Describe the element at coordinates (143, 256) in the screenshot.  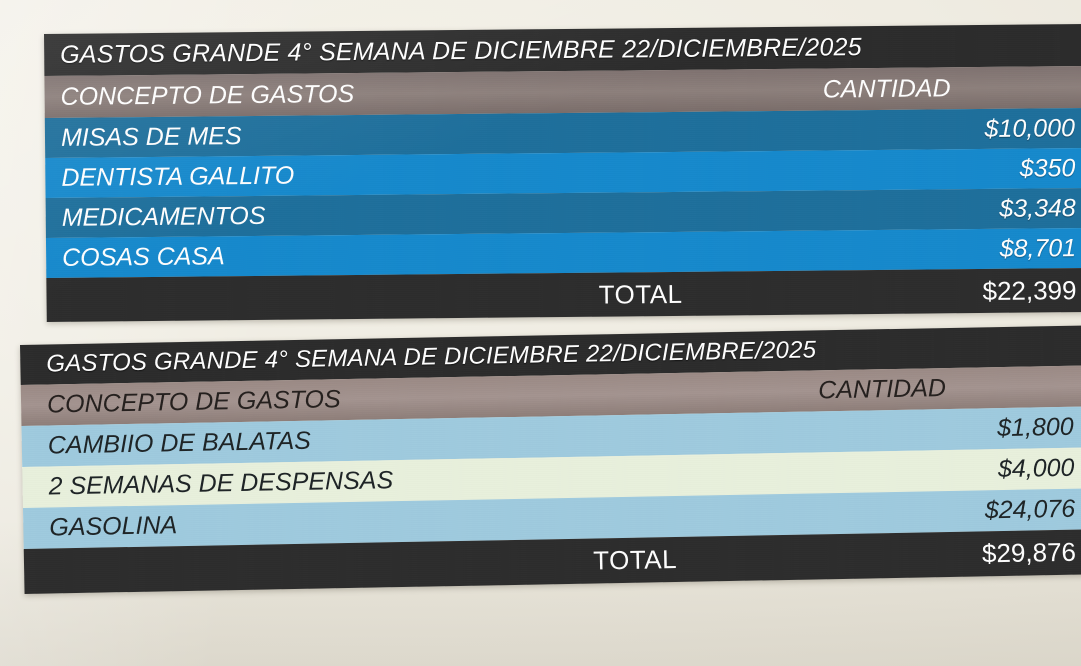
I see `row-concept: COSAS CASA` at that location.